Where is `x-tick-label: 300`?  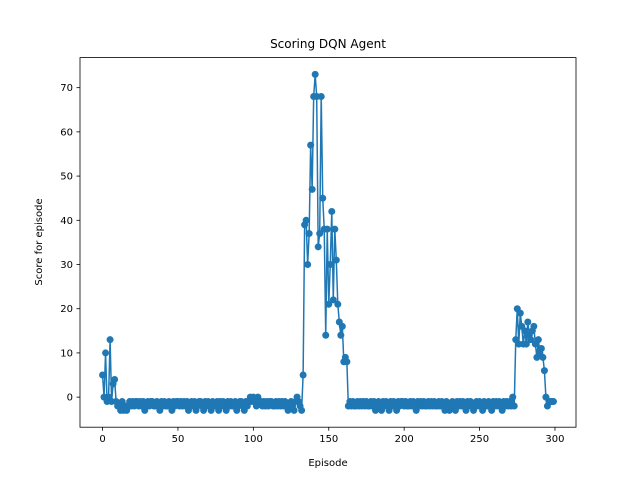
x-tick-label: 300 is located at coordinates (554, 439).